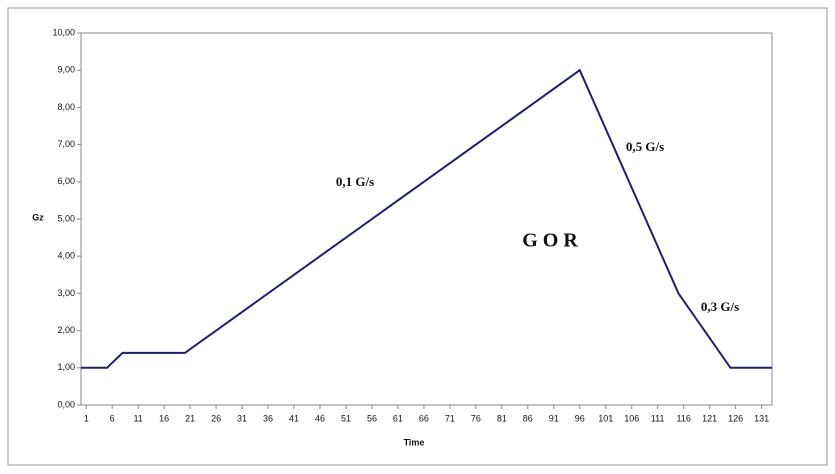 The height and width of the screenshot is (474, 835). Describe the element at coordinates (66, 144) in the screenshot. I see `y-tick-label: 7,00` at that location.